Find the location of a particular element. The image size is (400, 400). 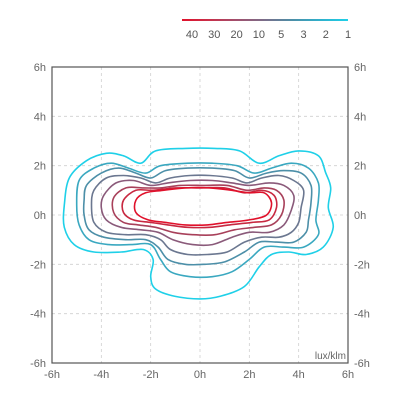

y-axis-left: 6h 4h 2h 0h -2h -4h -6h is located at coordinates (38, 216).